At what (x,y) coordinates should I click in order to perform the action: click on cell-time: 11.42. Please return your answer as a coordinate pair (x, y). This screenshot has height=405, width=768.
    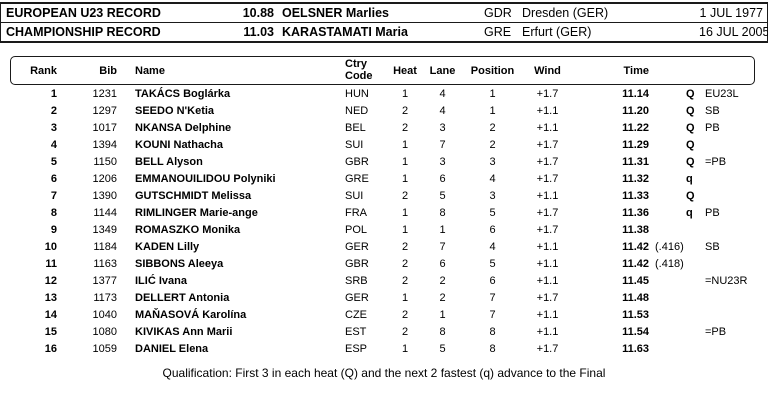
    Looking at the image, I should click on (635, 246).